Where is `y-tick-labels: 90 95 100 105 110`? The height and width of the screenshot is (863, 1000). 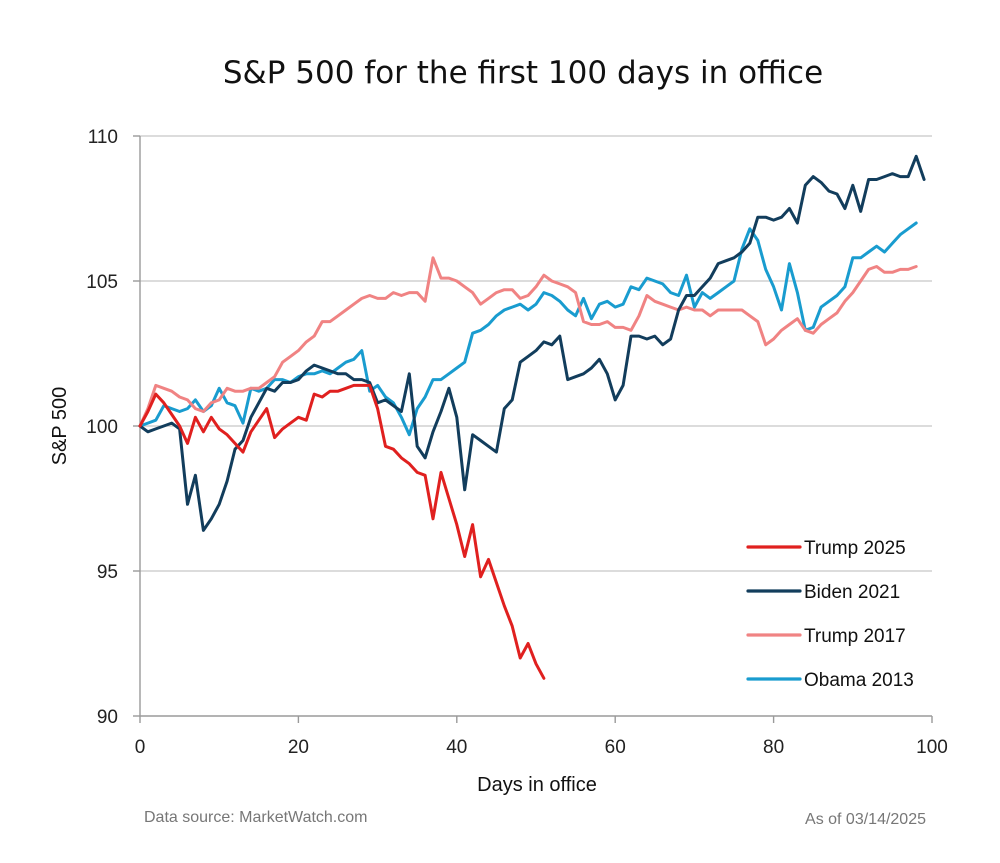 y-tick-labels: 90 95 100 105 110 is located at coordinates (102, 427).